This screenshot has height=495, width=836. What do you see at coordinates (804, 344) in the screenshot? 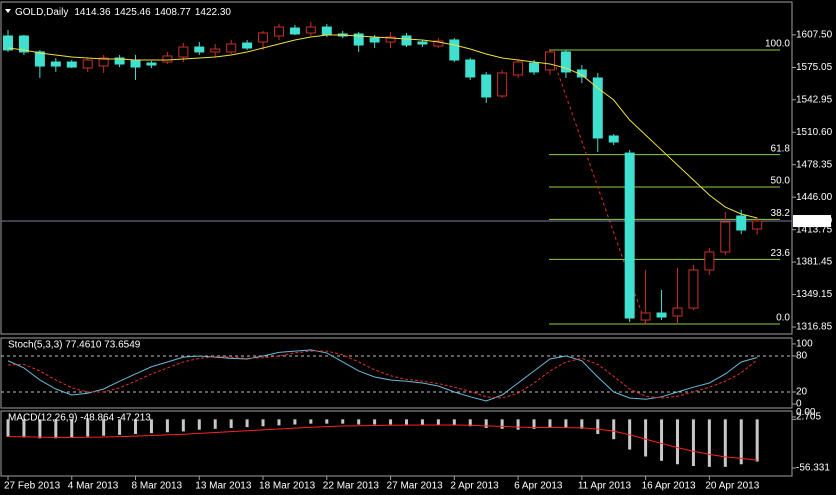
I see `y-tick-label: 100` at bounding box center [804, 344].